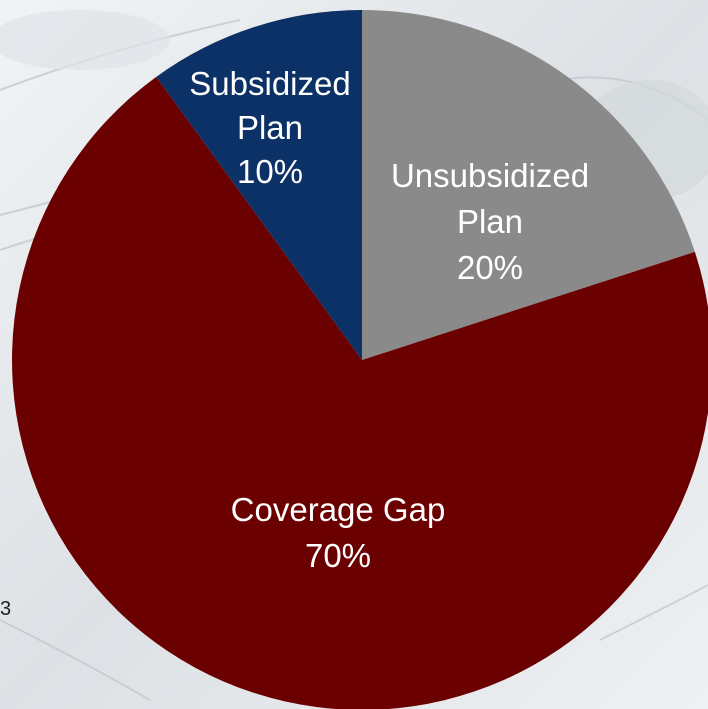 Image resolution: width=708 pixels, height=709 pixels. Describe the element at coordinates (6, 609) in the screenshot. I see `edge-text-fragment: 3` at that location.